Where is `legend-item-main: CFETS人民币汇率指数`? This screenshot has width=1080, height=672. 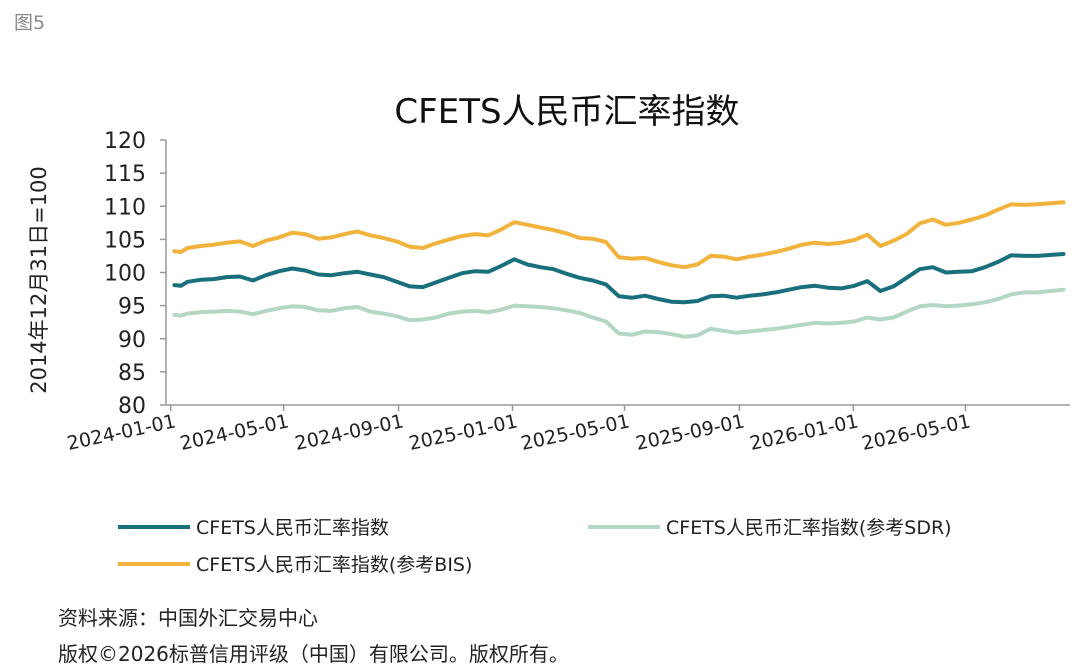 legend-item-main: CFETS人民币汇率指数 is located at coordinates (253, 526).